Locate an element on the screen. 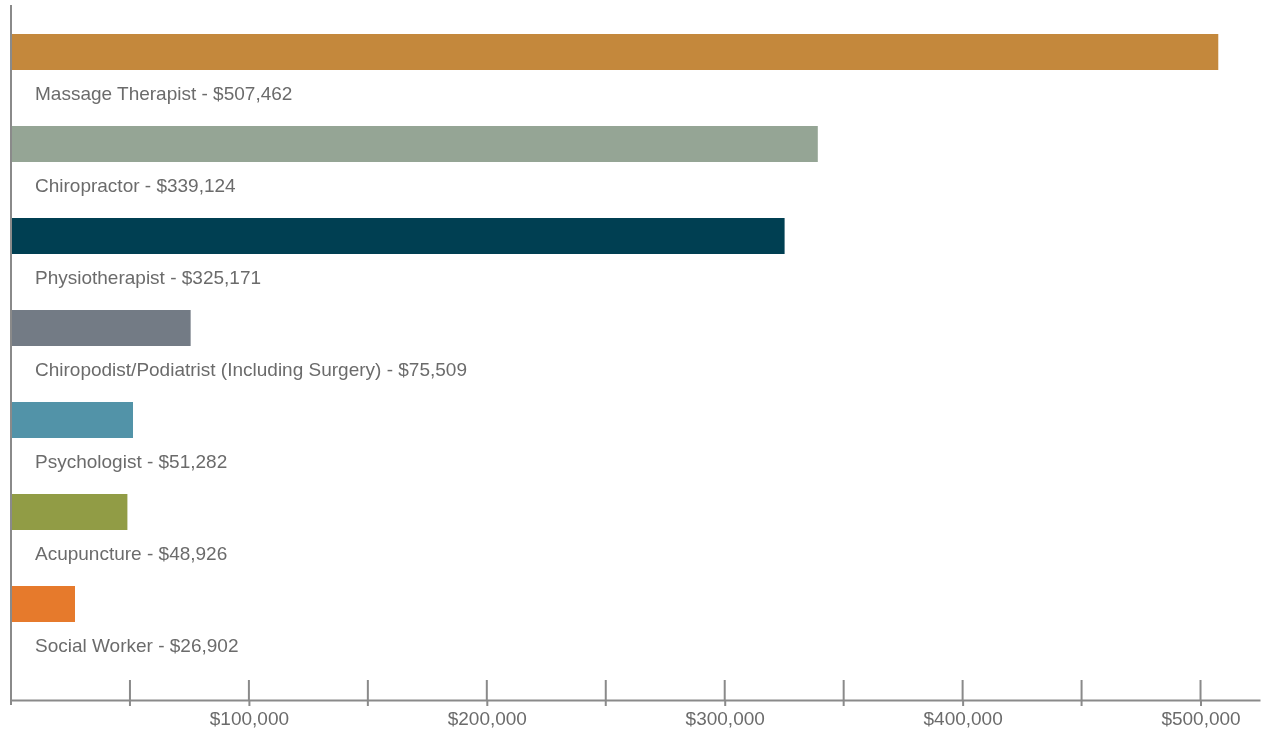 The height and width of the screenshot is (740, 1262). y-tick-label: Chiropractor - $339,124 is located at coordinates (136, 185).